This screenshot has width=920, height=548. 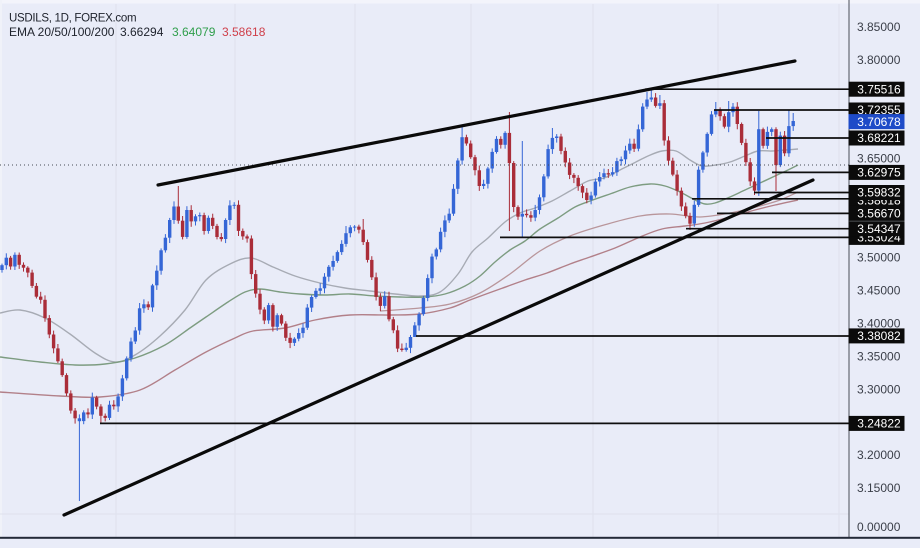 I want to click on svg-text: 3.80000, so click(x=879, y=60).